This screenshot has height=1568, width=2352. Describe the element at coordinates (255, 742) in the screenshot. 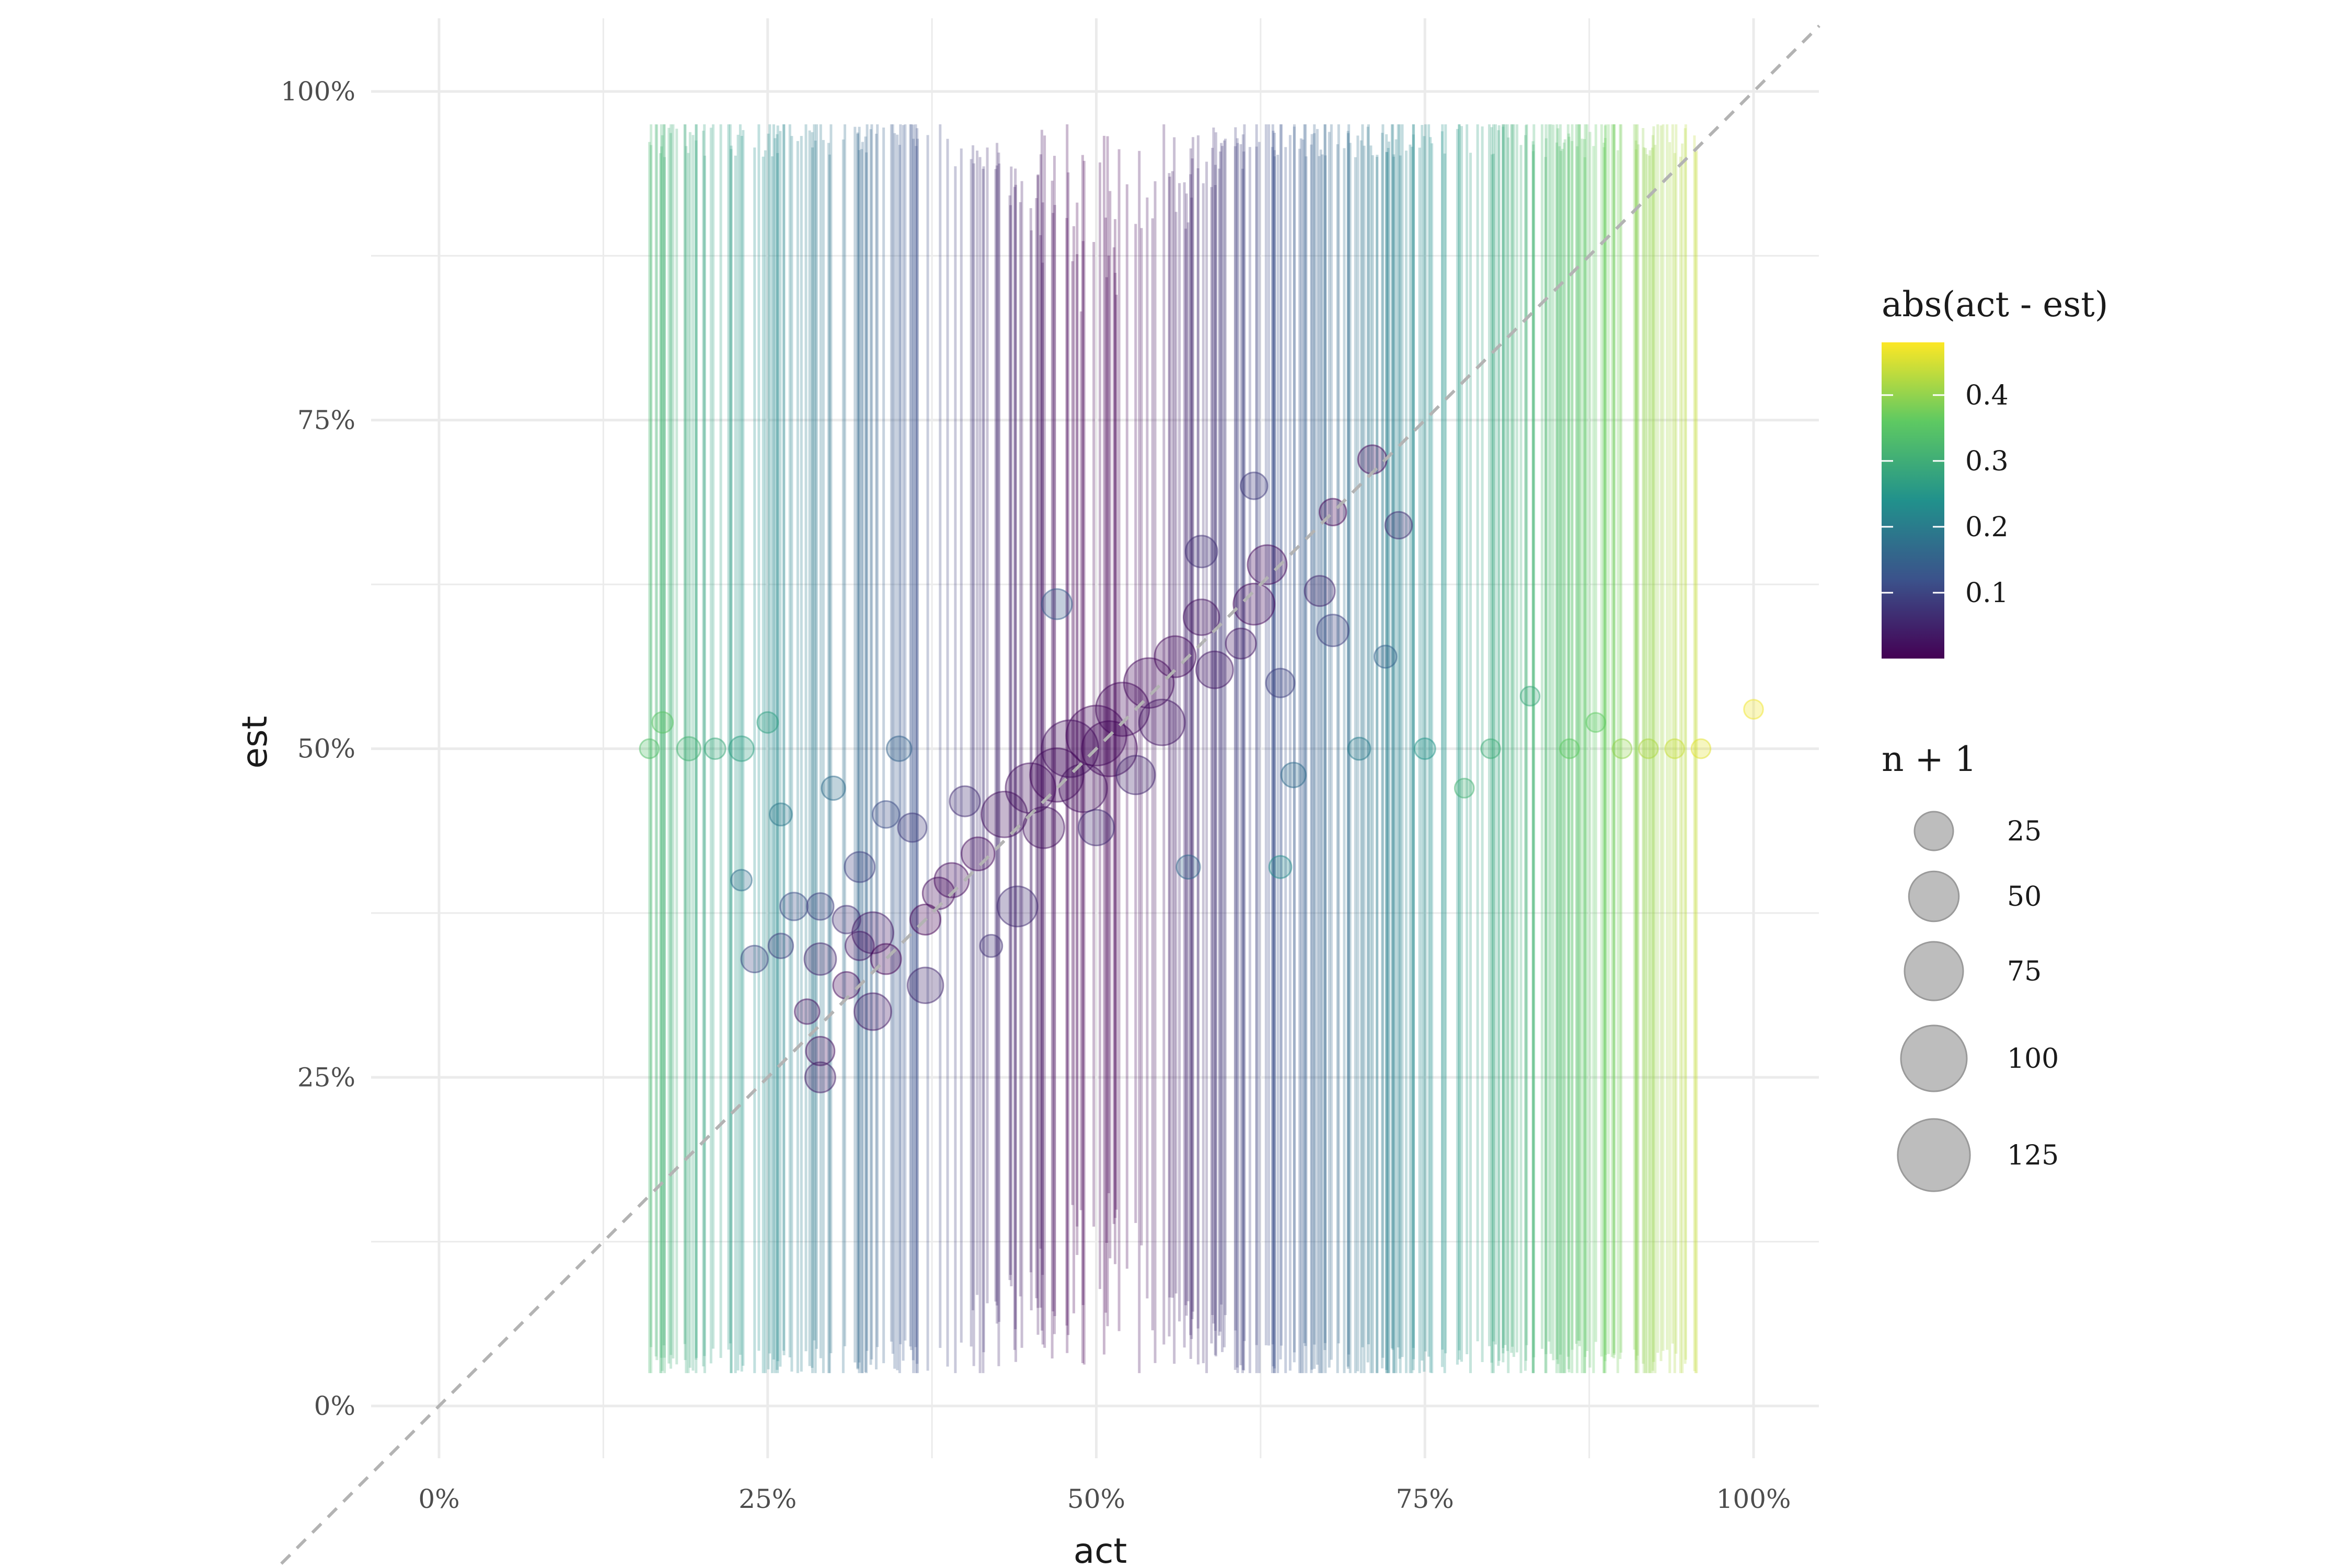

I see `y-axis-title: est` at that location.